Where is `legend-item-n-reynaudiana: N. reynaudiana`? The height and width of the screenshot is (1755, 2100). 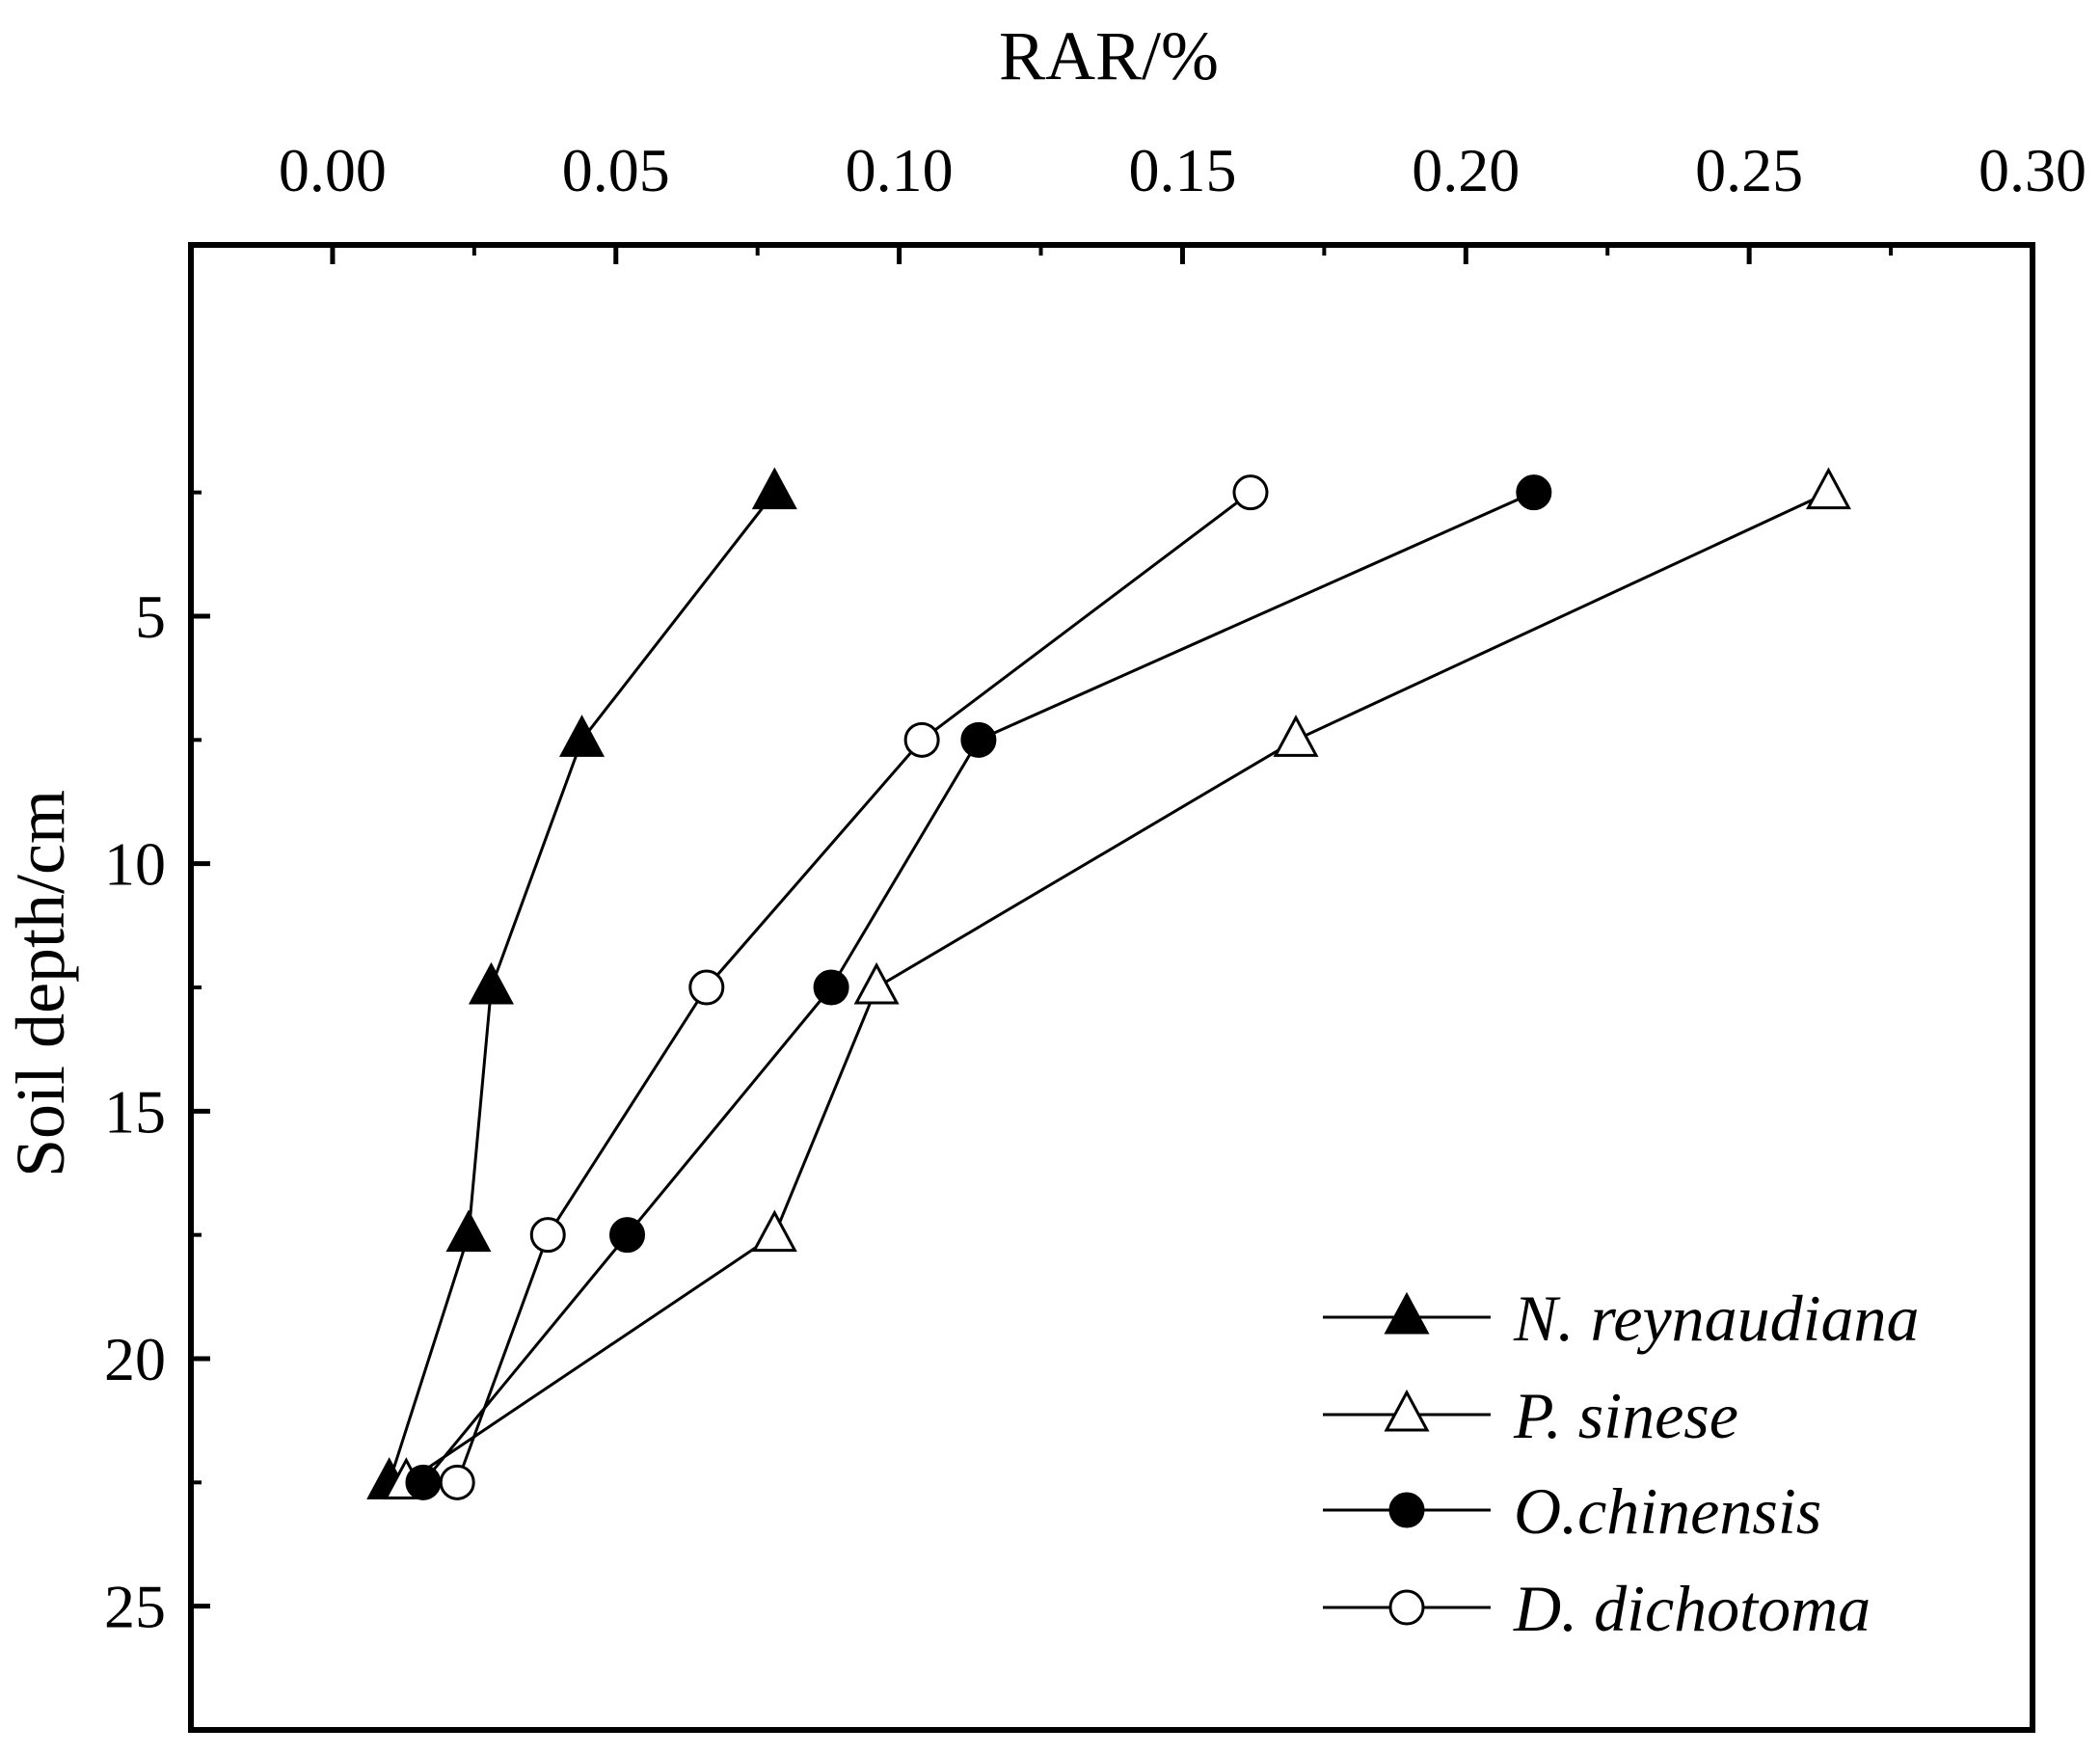 legend-item-n-reynaudiana: N. reynaudiana is located at coordinates (1621, 1318).